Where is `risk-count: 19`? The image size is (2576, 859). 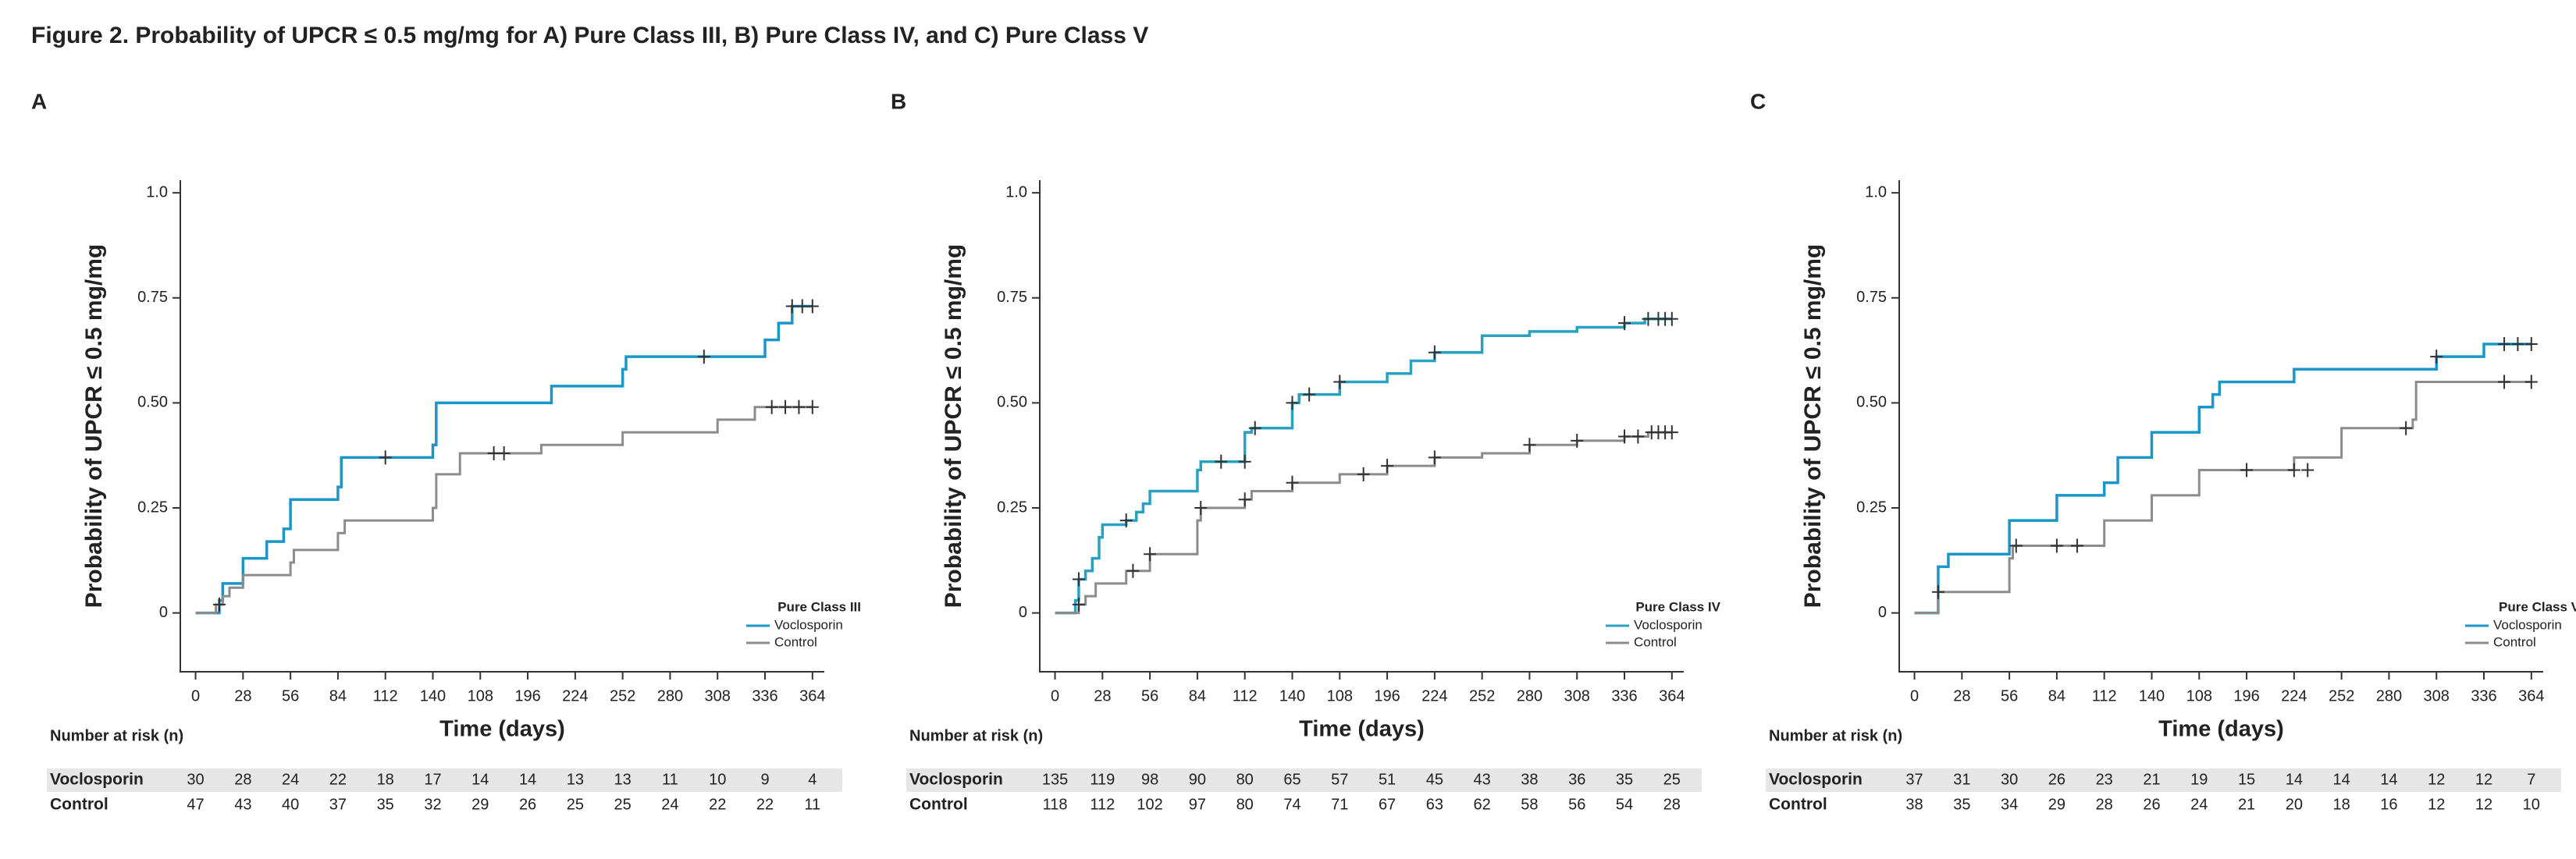
risk-count: 19 is located at coordinates (2199, 779).